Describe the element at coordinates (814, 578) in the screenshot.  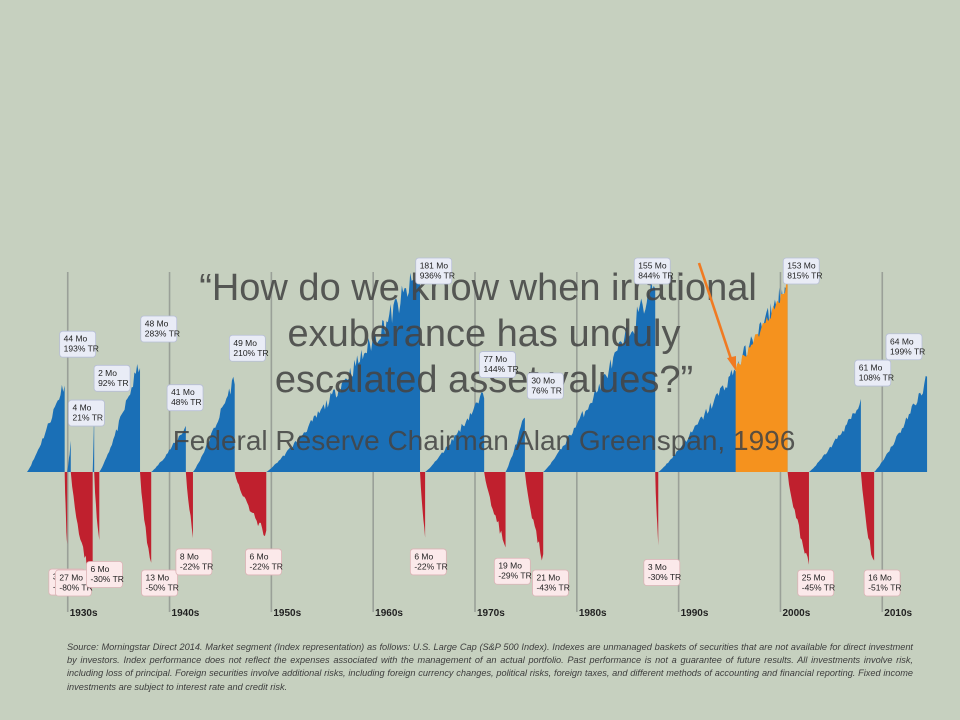
I see `callout-months: 25 Mo` at that location.